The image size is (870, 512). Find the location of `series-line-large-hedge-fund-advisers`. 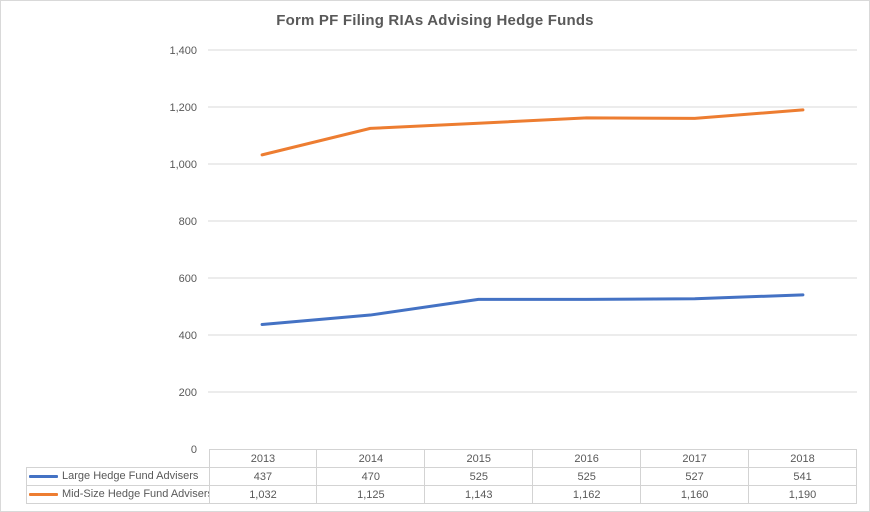

series-line-large-hedge-fund-advisers is located at coordinates (532, 309).